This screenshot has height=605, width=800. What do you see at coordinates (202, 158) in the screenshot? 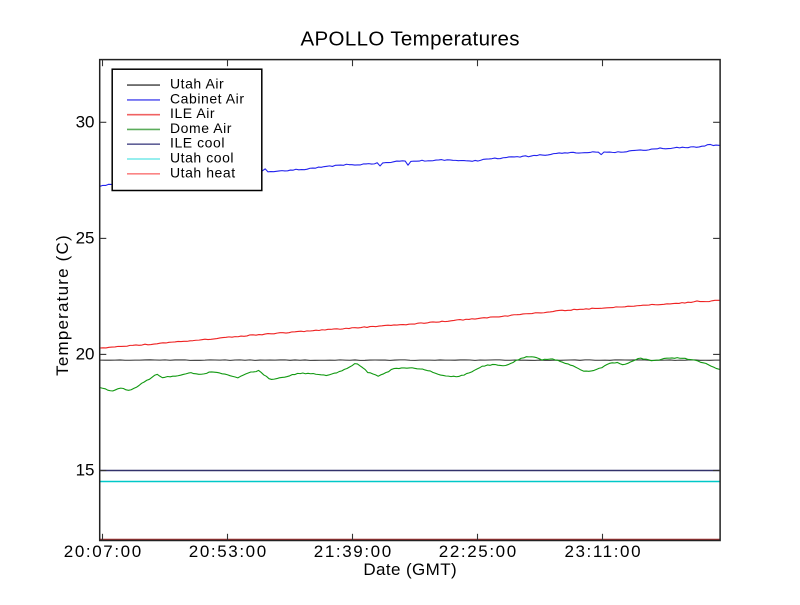
I see `svg-text: Utah cool` at bounding box center [202, 158].